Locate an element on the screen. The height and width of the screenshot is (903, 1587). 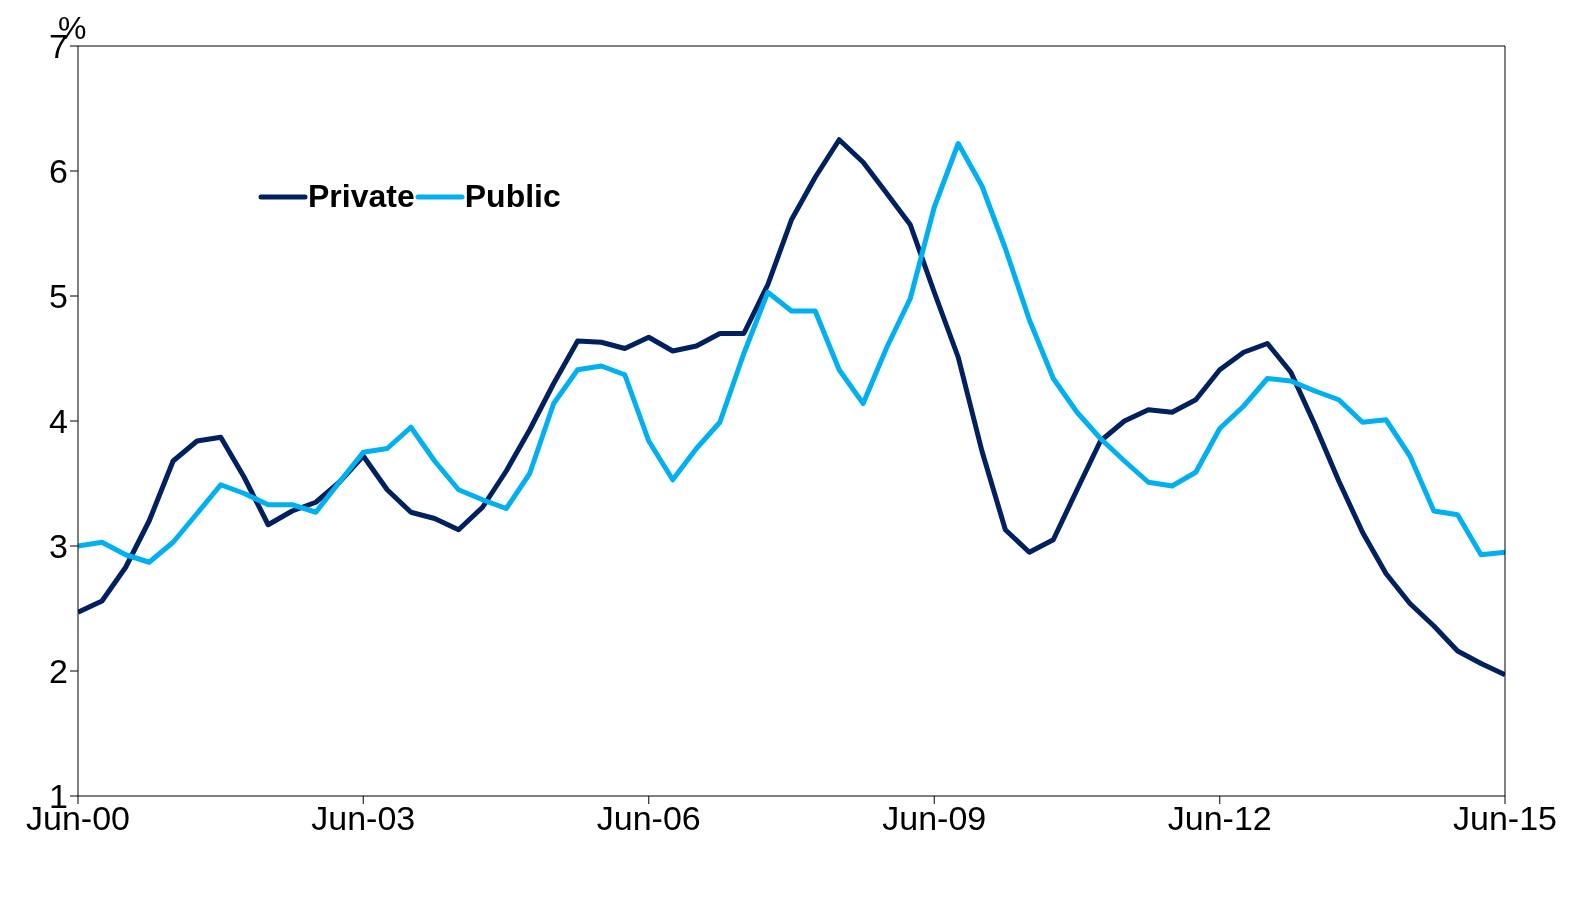
x-tick-label: Jun-09 is located at coordinates (934, 818).